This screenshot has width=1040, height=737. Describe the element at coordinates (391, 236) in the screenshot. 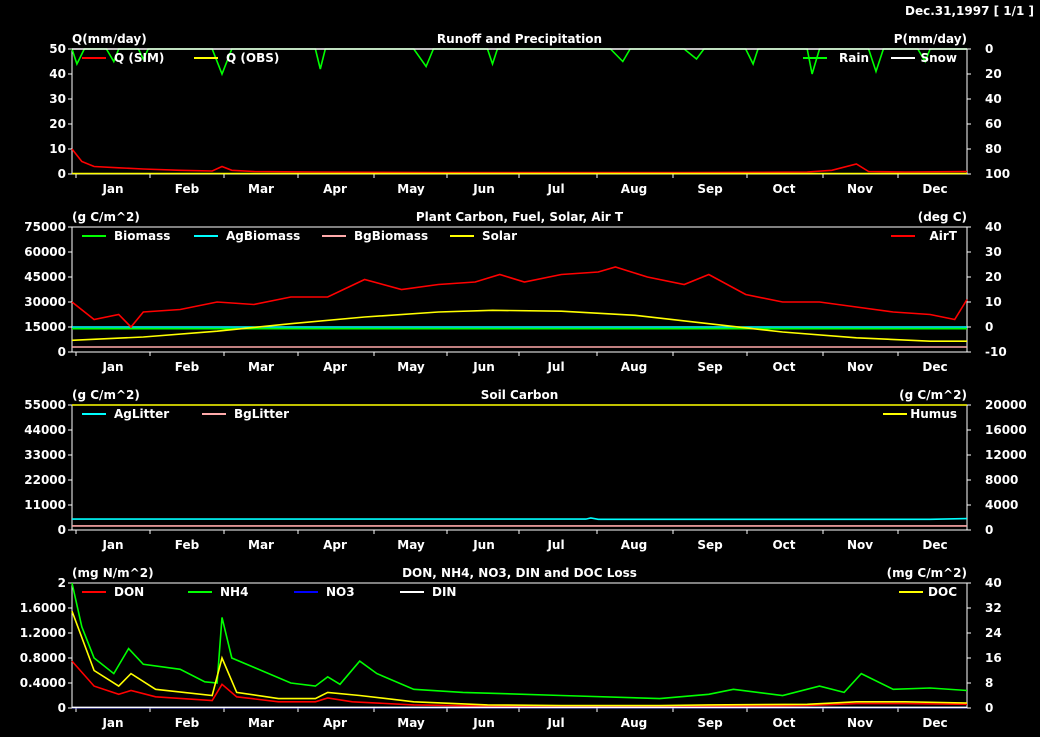

I see `legend-label-bgbiomass: BgBiomass` at that location.